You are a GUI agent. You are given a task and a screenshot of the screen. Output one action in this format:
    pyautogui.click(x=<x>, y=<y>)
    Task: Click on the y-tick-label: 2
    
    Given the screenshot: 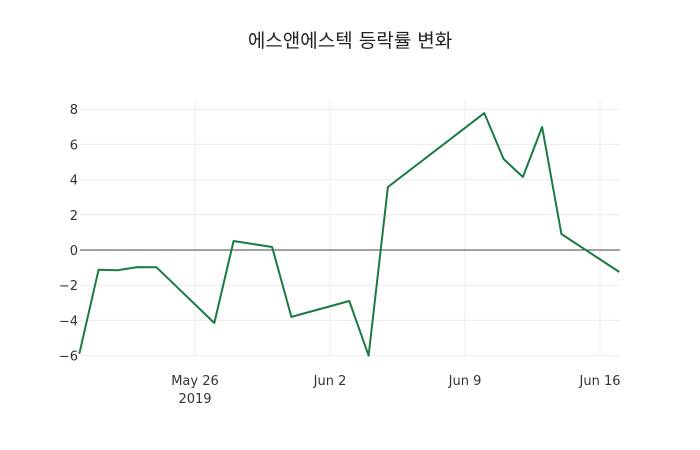 What is the action you would take?
    pyautogui.click(x=74, y=216)
    